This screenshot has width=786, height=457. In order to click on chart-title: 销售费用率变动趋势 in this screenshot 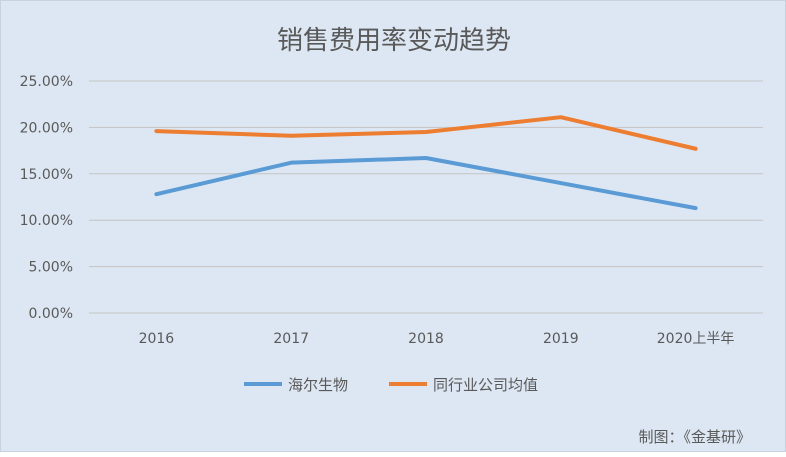, I will do `click(394, 41)`.